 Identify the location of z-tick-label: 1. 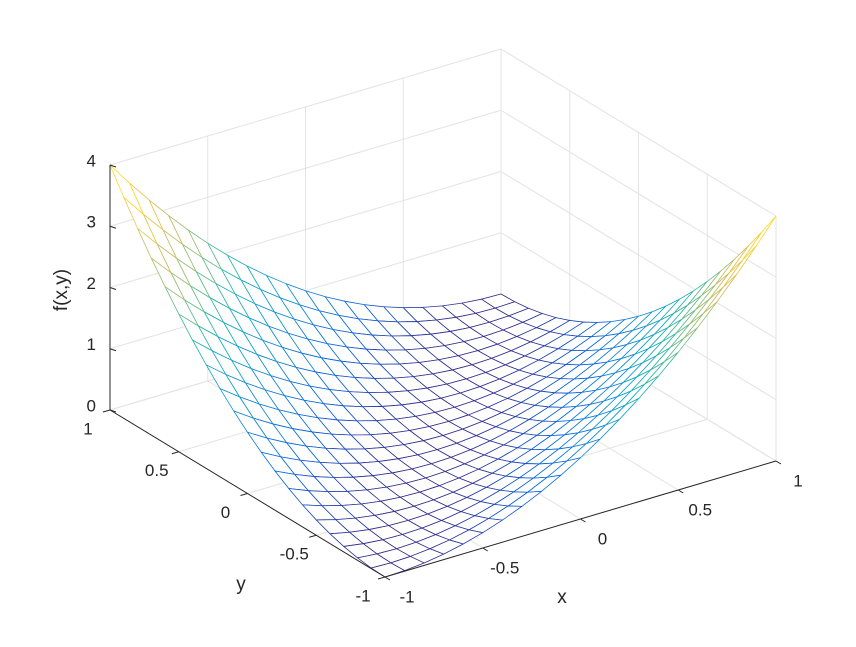
(91, 344).